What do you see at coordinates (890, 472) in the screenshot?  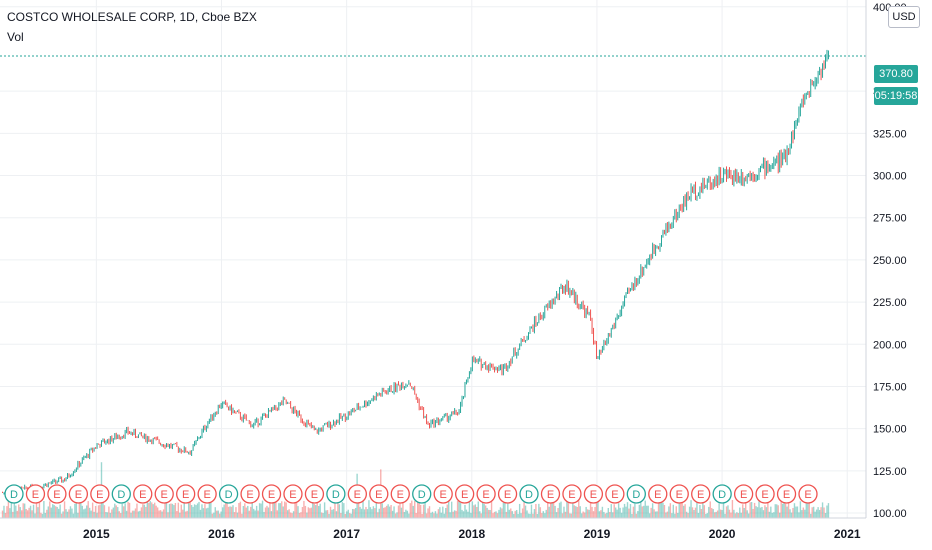 I see `y-tick-label: 125.00` at bounding box center [890, 472].